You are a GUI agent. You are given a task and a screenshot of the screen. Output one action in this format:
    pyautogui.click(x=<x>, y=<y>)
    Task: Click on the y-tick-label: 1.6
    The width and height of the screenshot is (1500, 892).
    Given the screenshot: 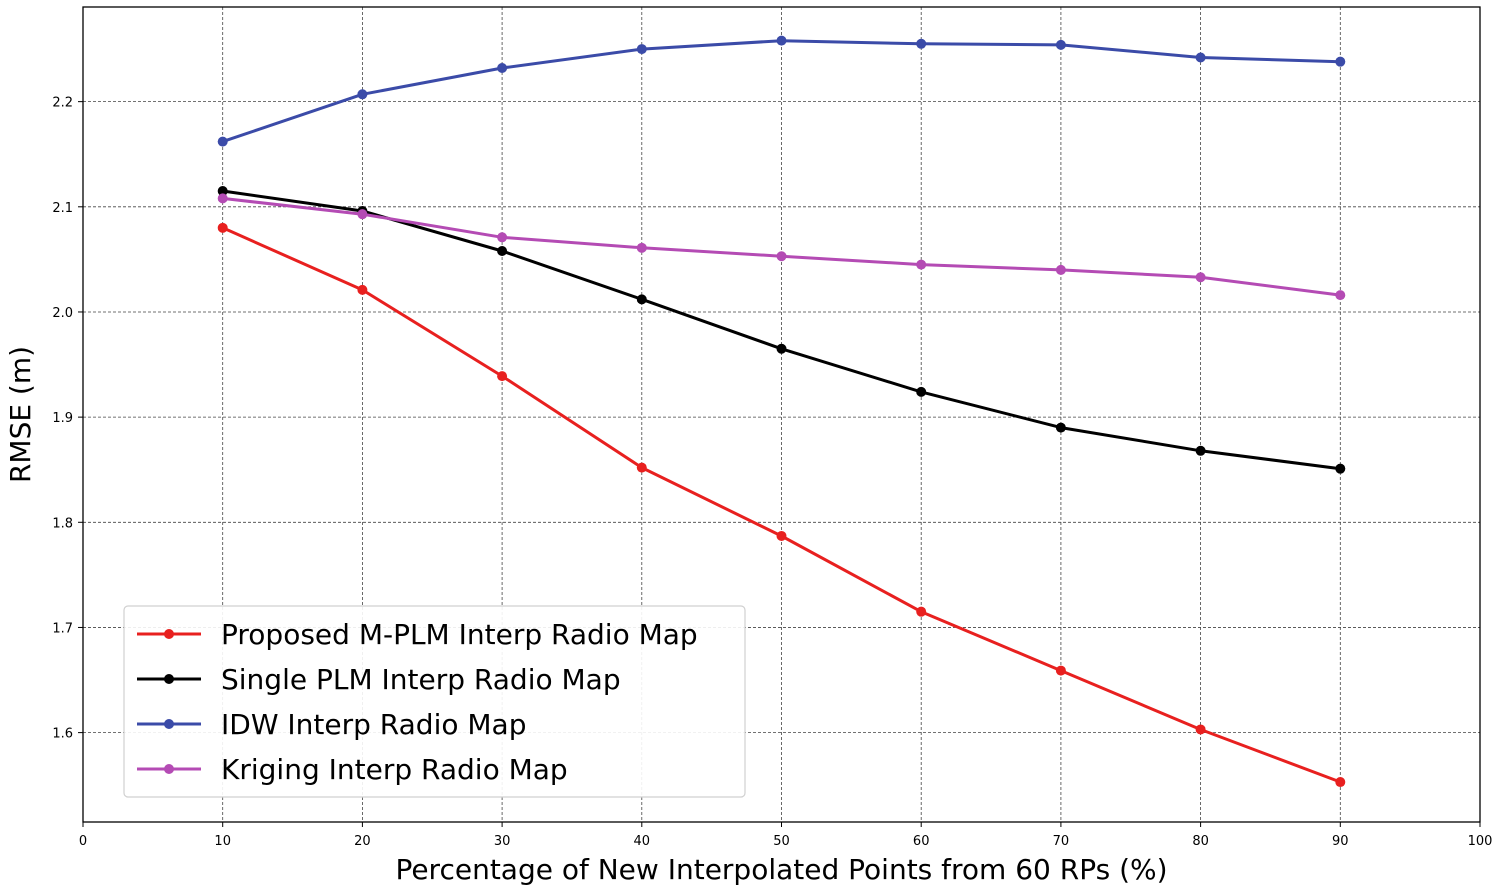 What is the action you would take?
    pyautogui.click(x=62, y=734)
    